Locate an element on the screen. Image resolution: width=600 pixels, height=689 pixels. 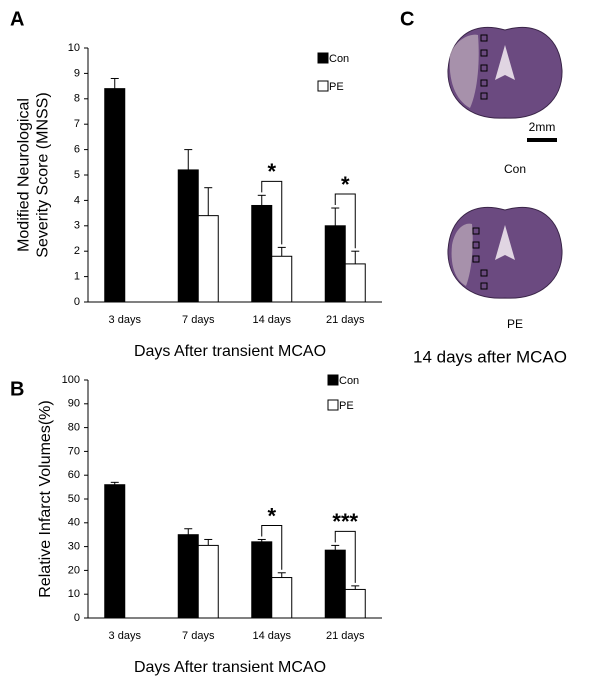
y-tick-label: 60 is located at coordinates (74, 475).